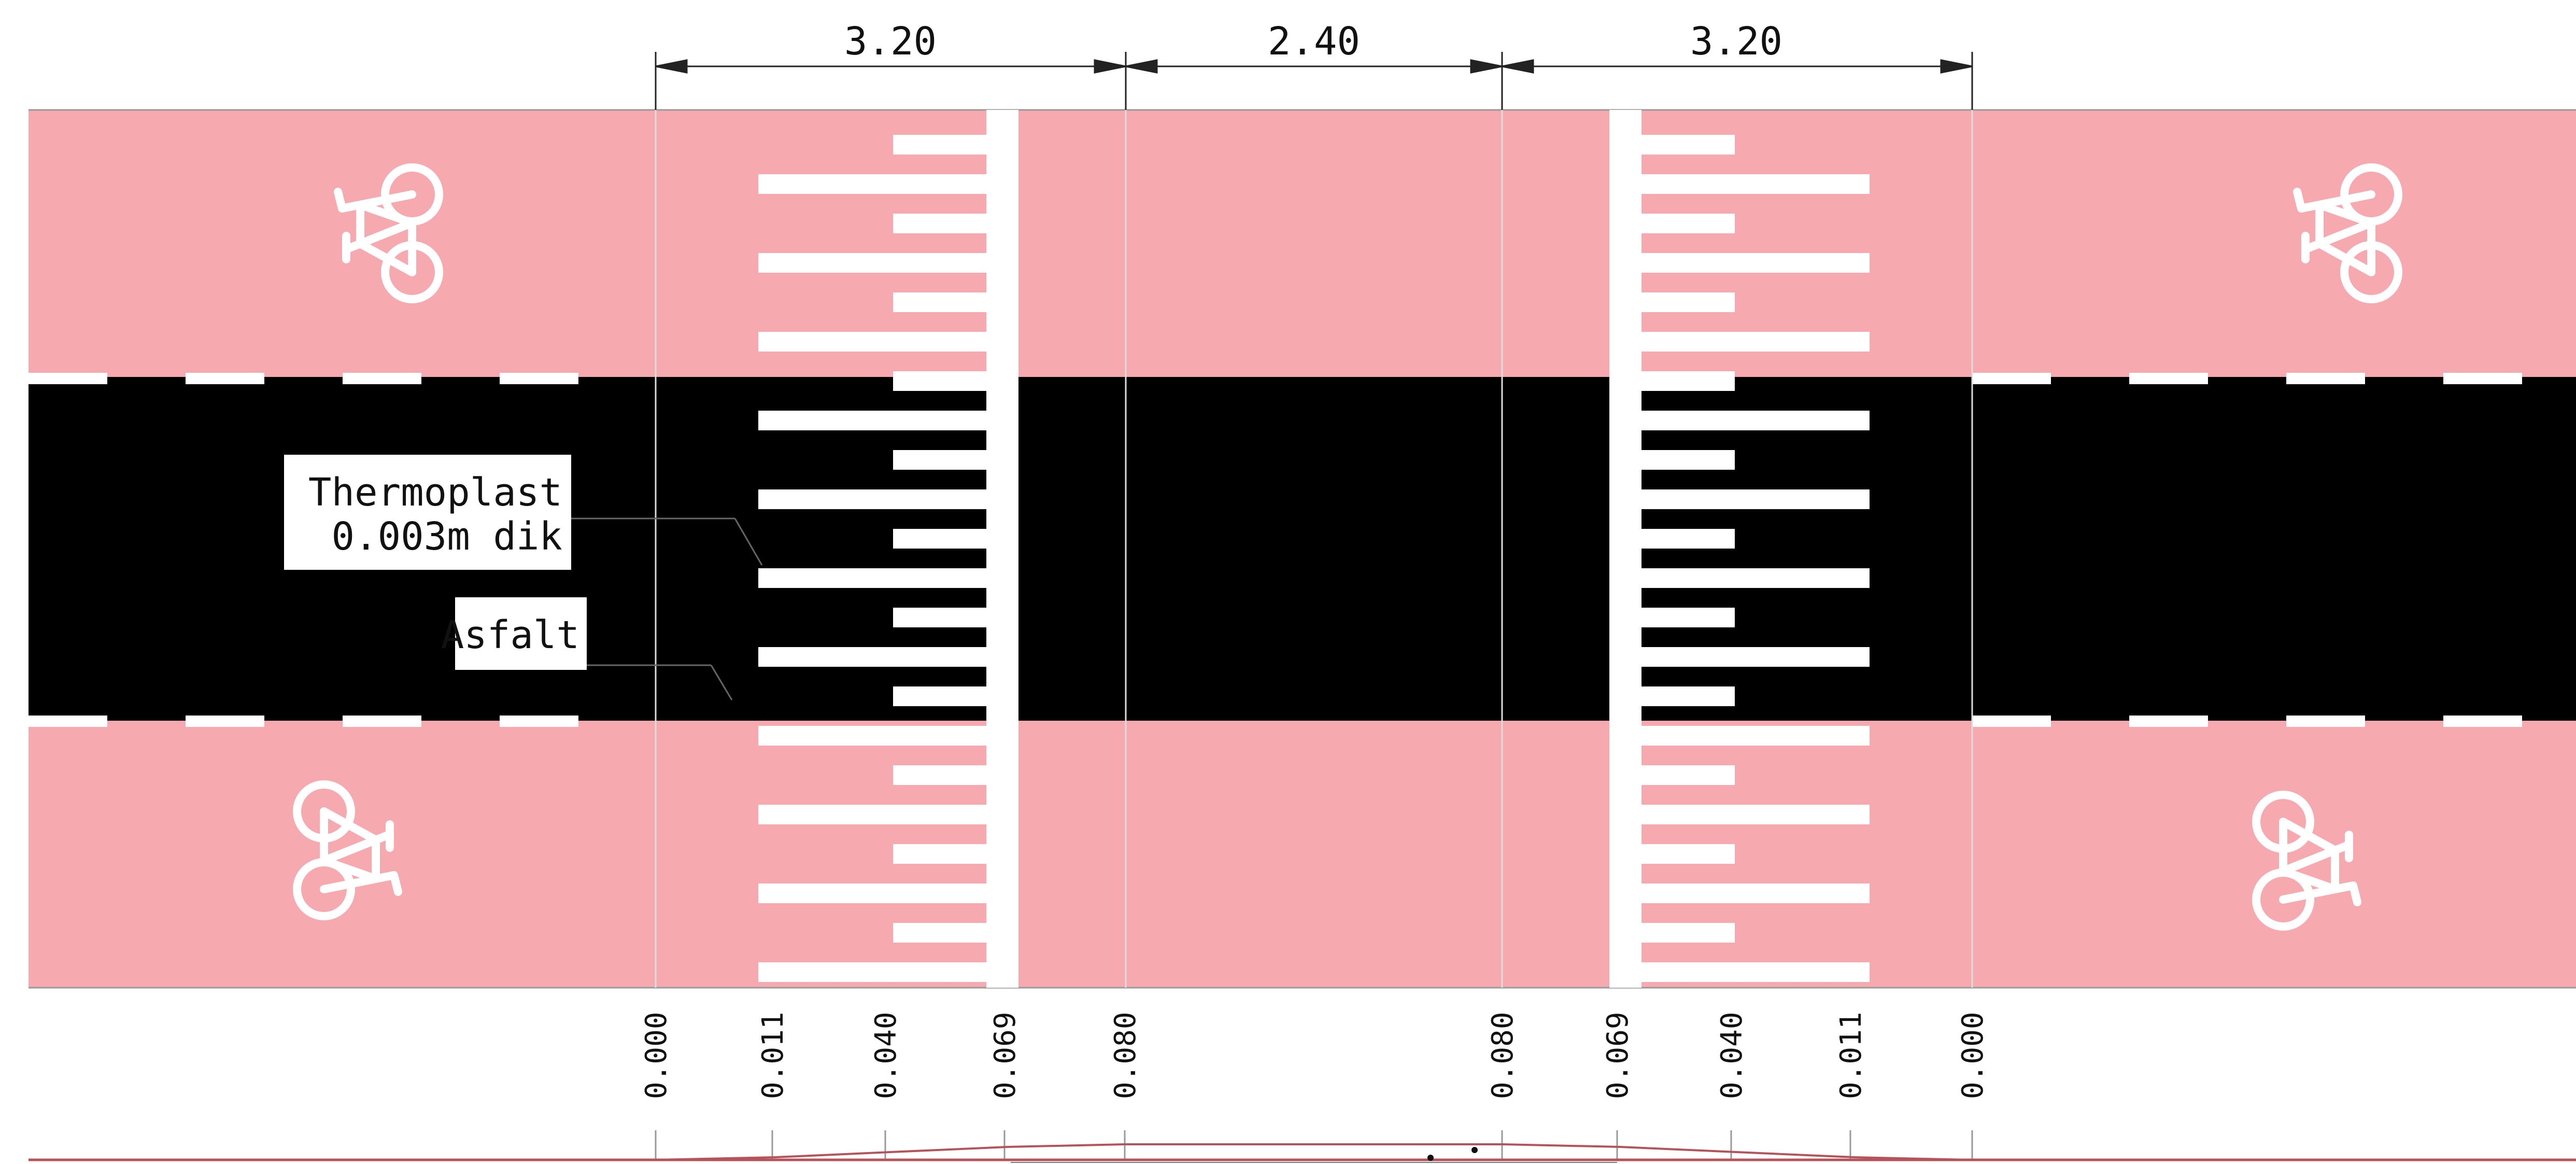 This screenshot has height=1164, width=2576. What do you see at coordinates (1314, 81) in the screenshot?
I see `dimension-line` at bounding box center [1314, 81].